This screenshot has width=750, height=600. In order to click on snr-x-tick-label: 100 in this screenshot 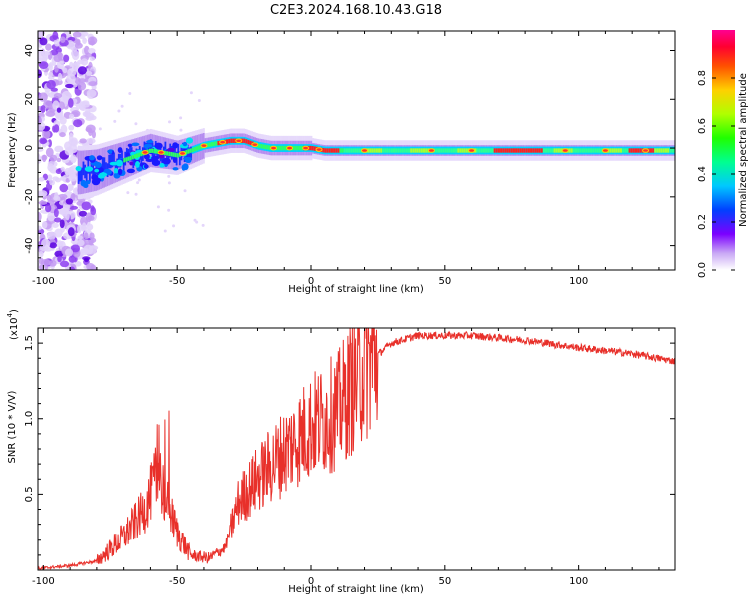, I will do `click(578, 581)`.